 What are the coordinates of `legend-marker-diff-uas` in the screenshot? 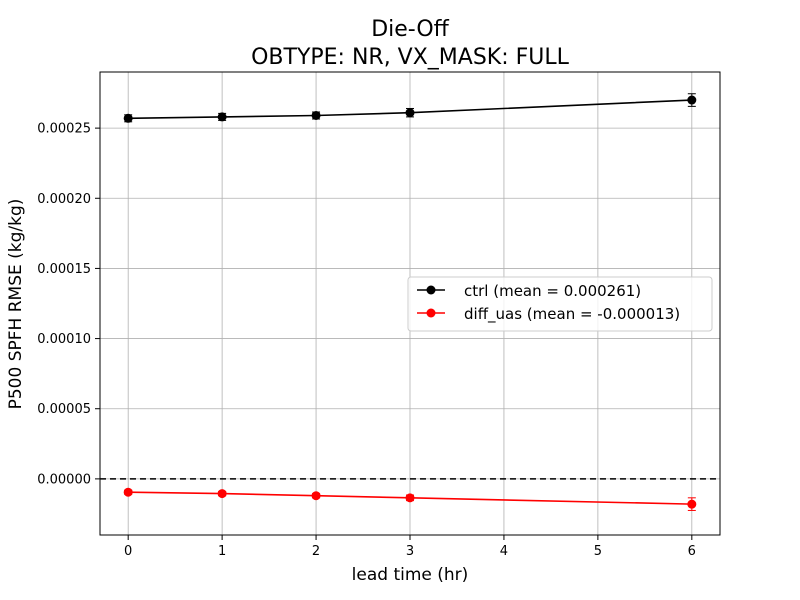 It's located at (431, 313).